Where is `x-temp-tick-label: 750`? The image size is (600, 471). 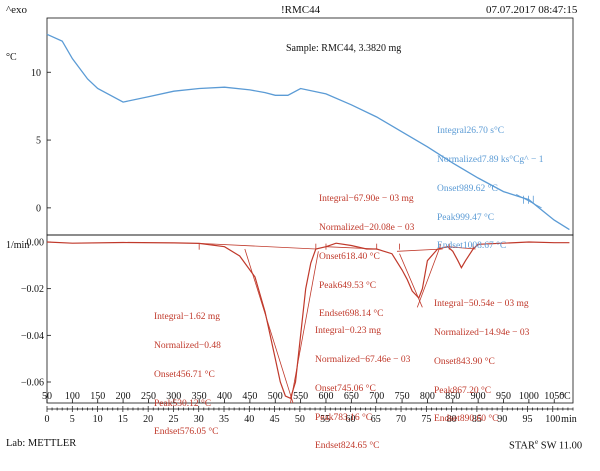
x-temp-tick-label: 750 is located at coordinates (402, 396).